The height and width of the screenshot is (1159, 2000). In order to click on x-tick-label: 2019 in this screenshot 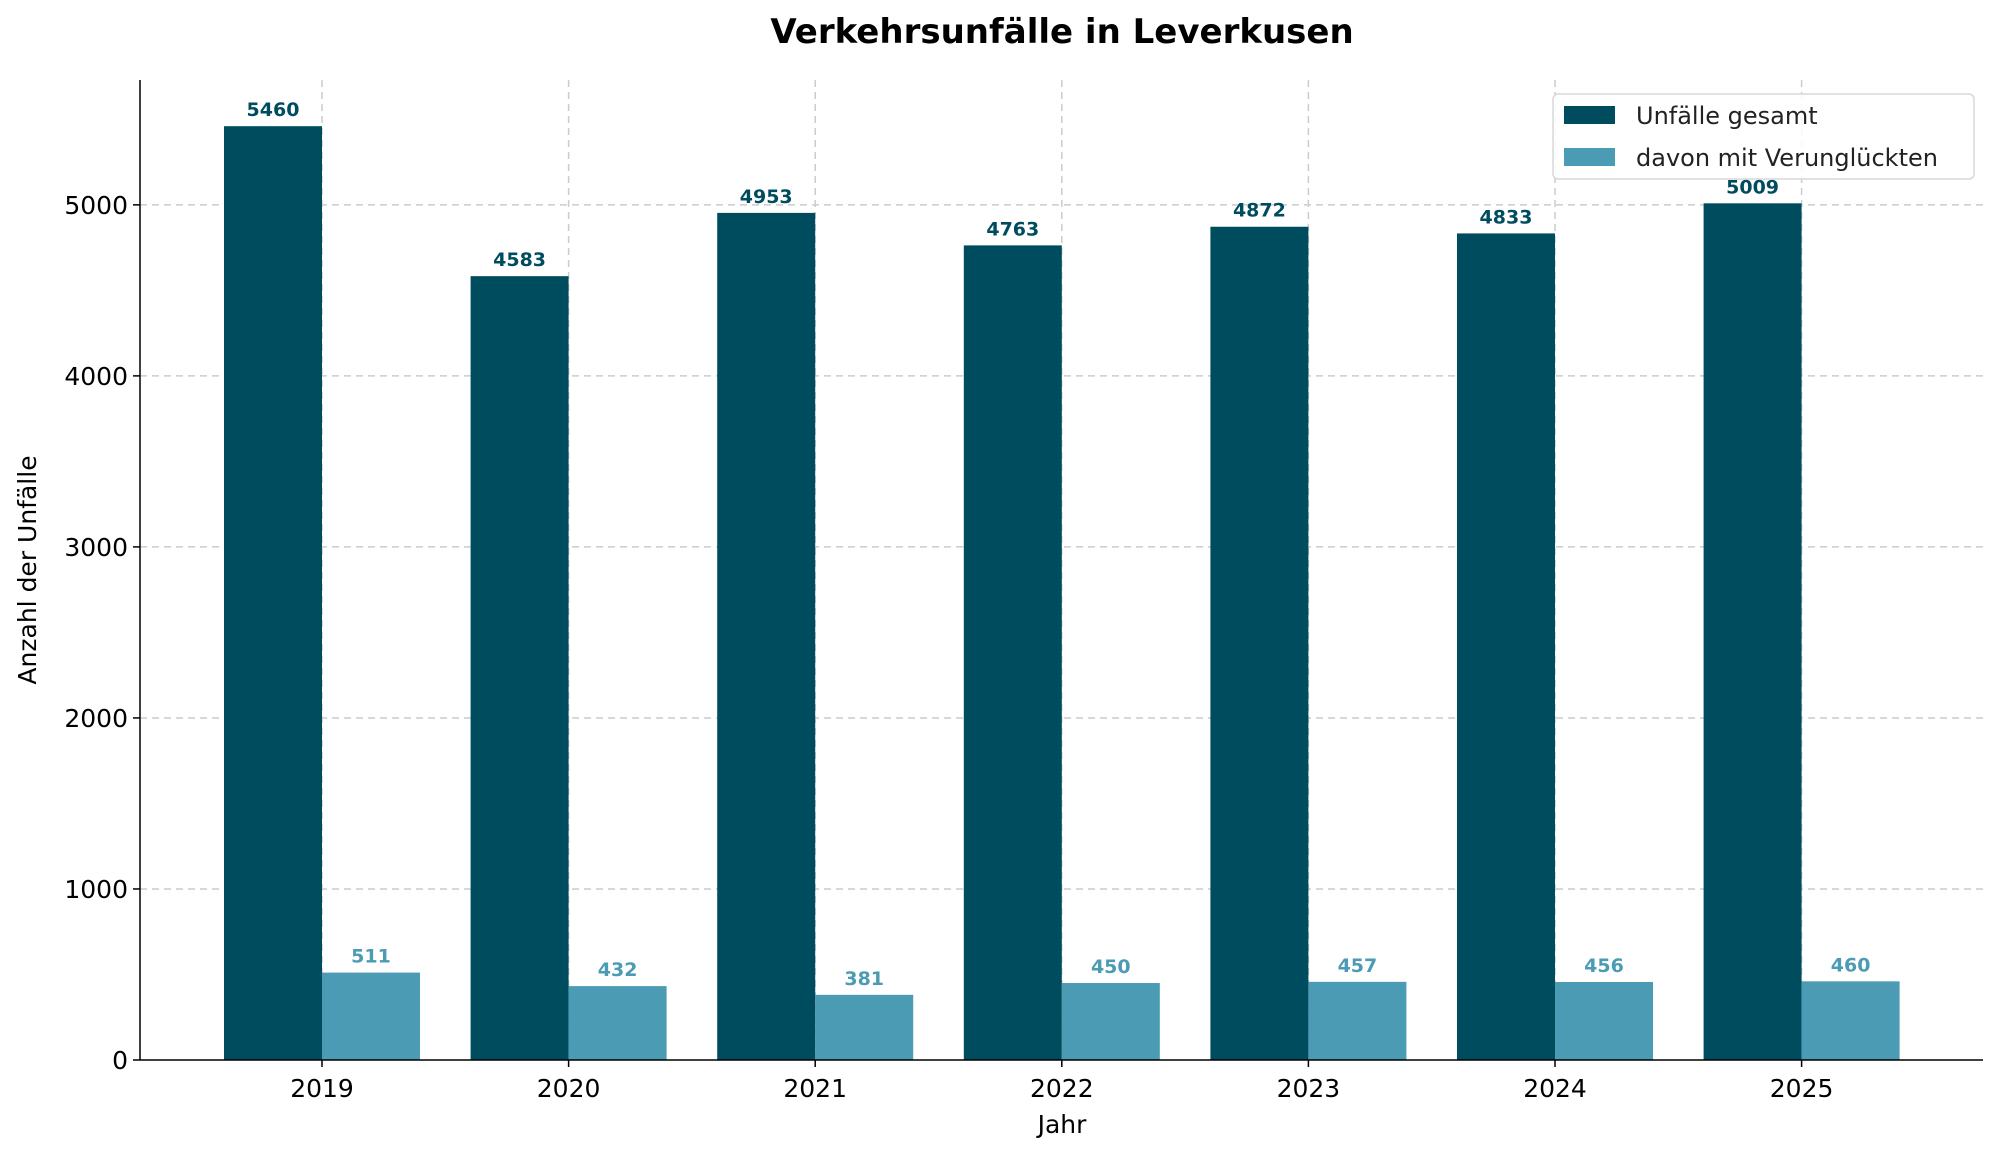, I will do `click(322, 1088)`.